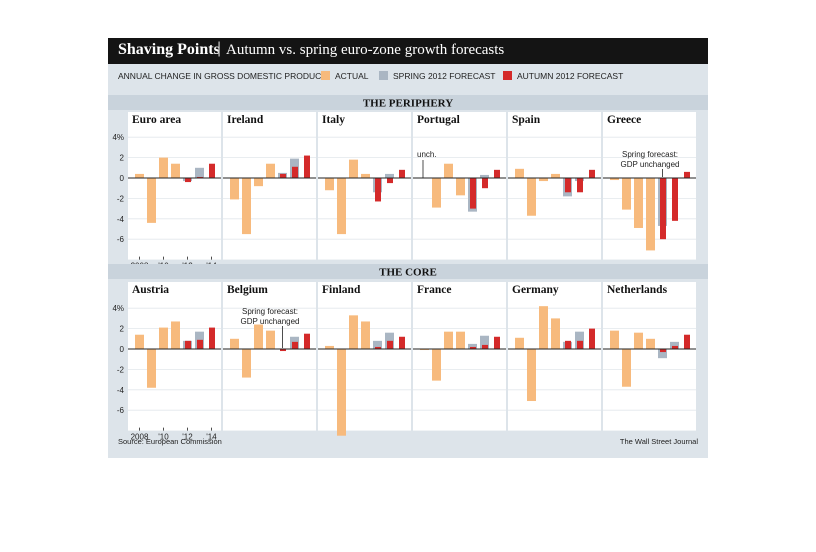 This screenshot has width=816, height=552. I want to click on source-note: Source: European Commission, so click(170, 441).